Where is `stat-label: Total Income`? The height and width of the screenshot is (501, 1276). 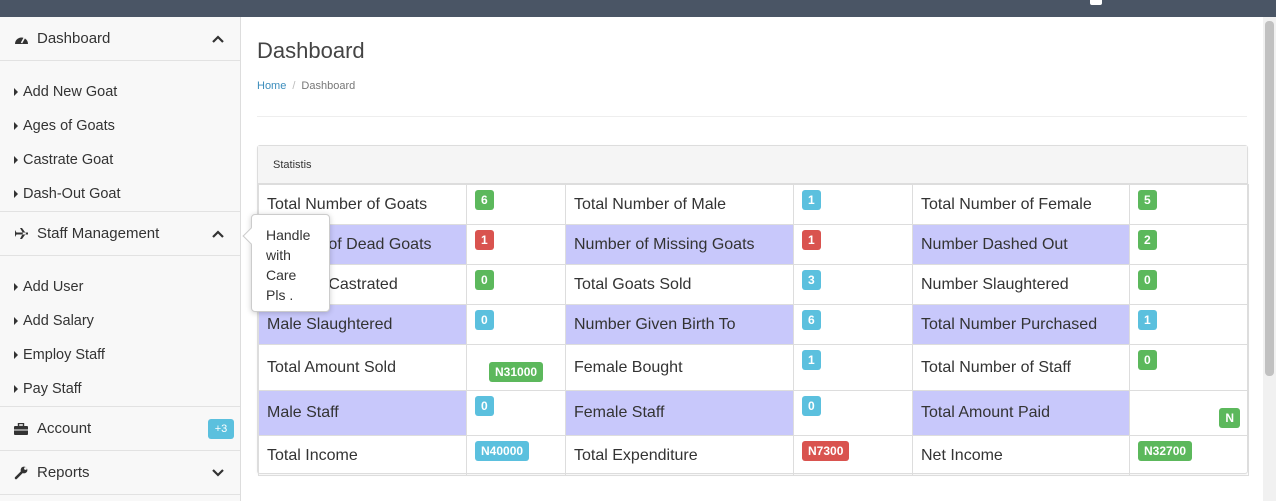 stat-label: Total Income is located at coordinates (362, 455).